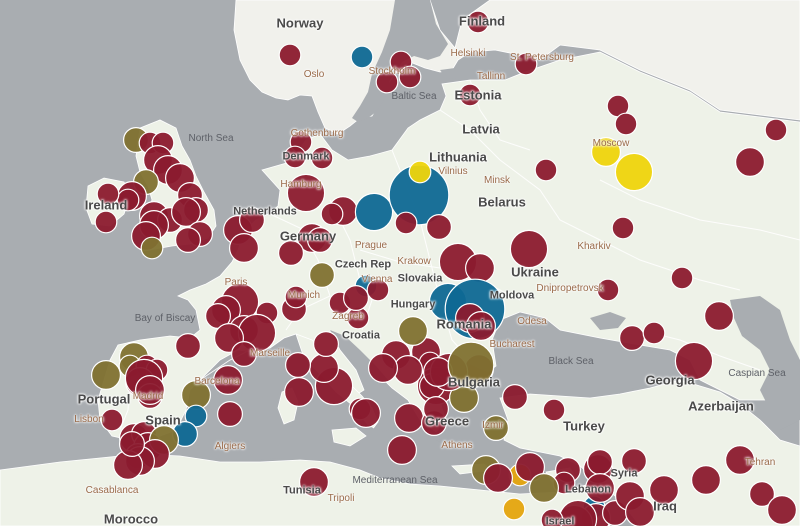  Describe the element at coordinates (349, 437) in the screenshot. I see `land-sicily` at that location.